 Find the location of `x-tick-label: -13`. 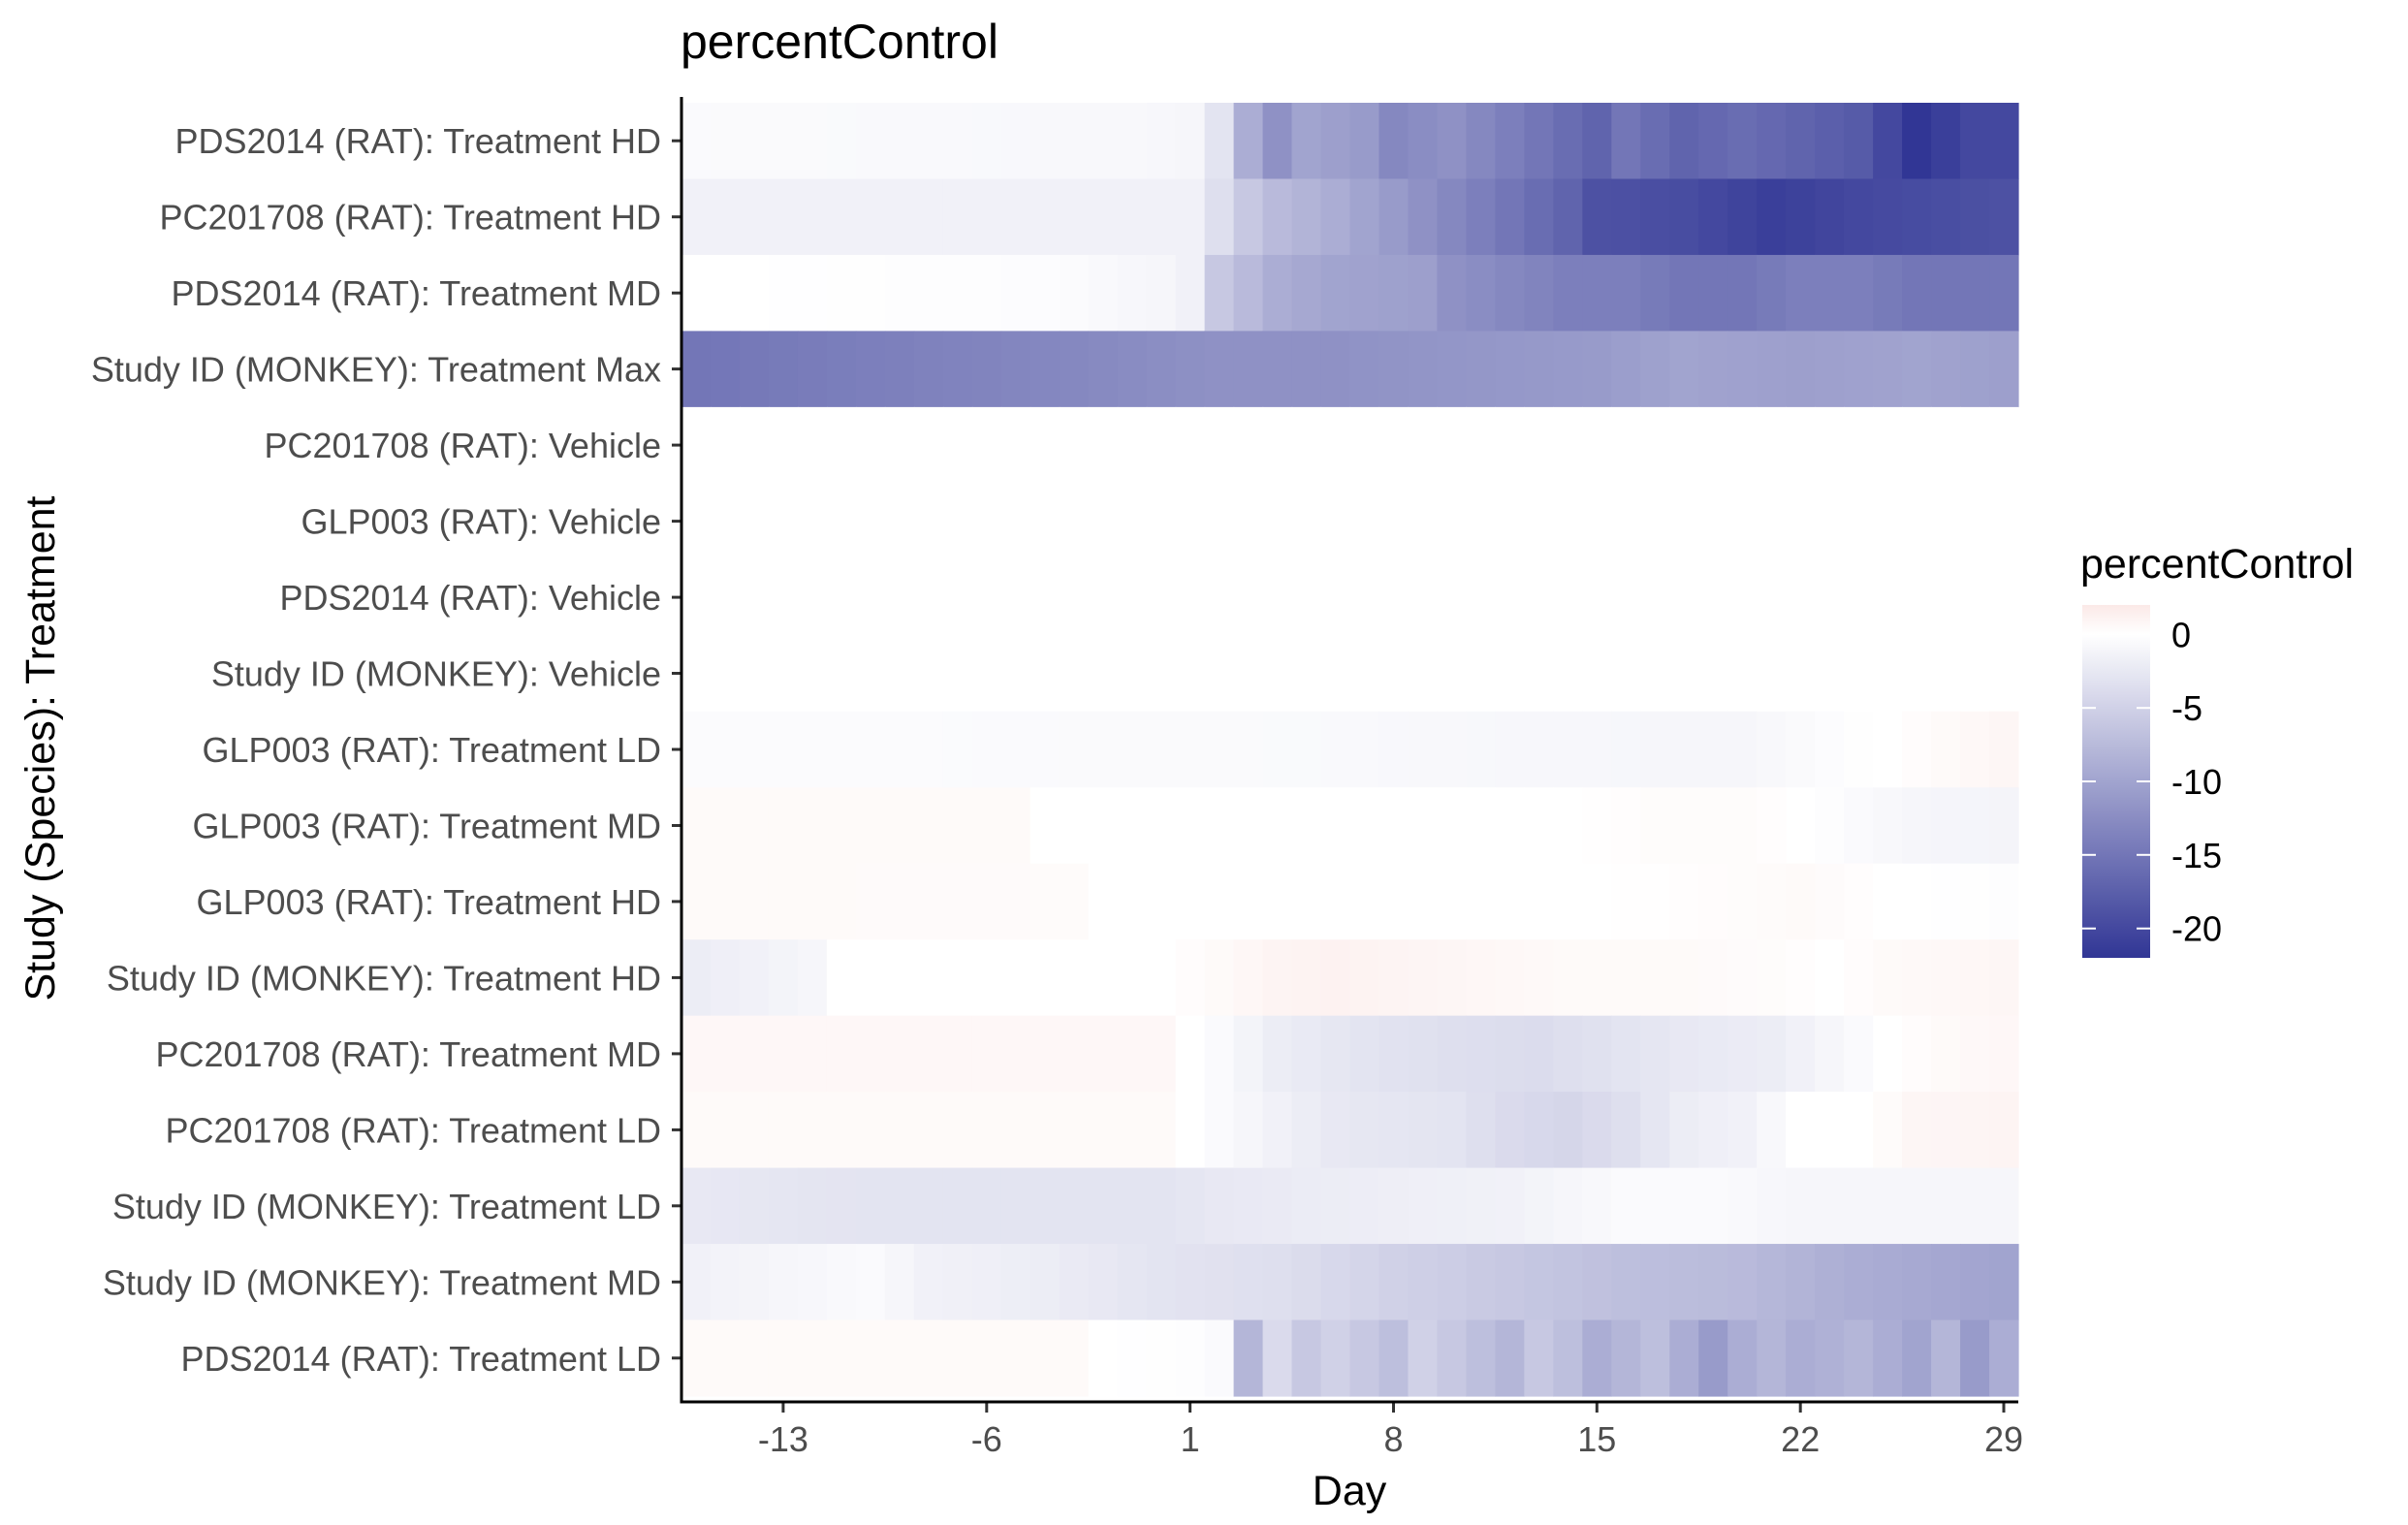

x-tick-label: -13 is located at coordinates (783, 1439).